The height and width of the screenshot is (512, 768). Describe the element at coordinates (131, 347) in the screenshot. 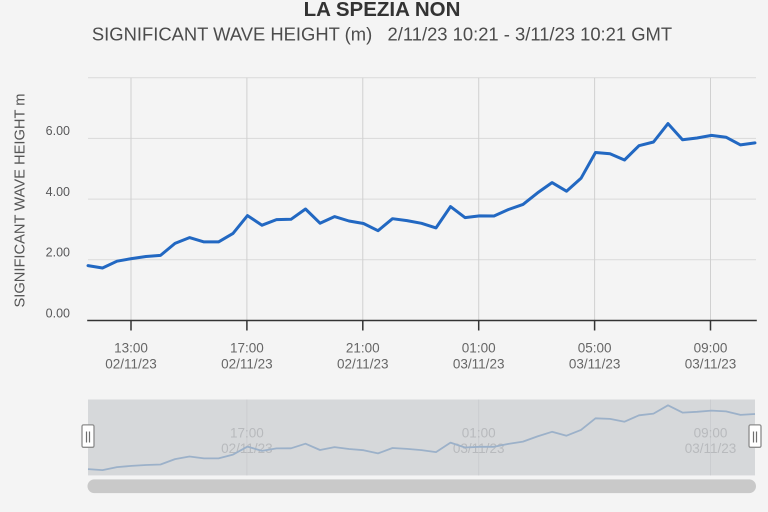

I see `svg-text: 13:00` at that location.